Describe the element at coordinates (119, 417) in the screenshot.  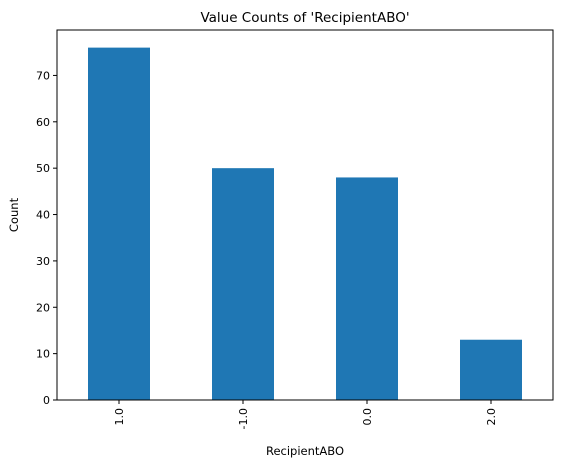
I see `x-tick-label: 1.0` at that location.